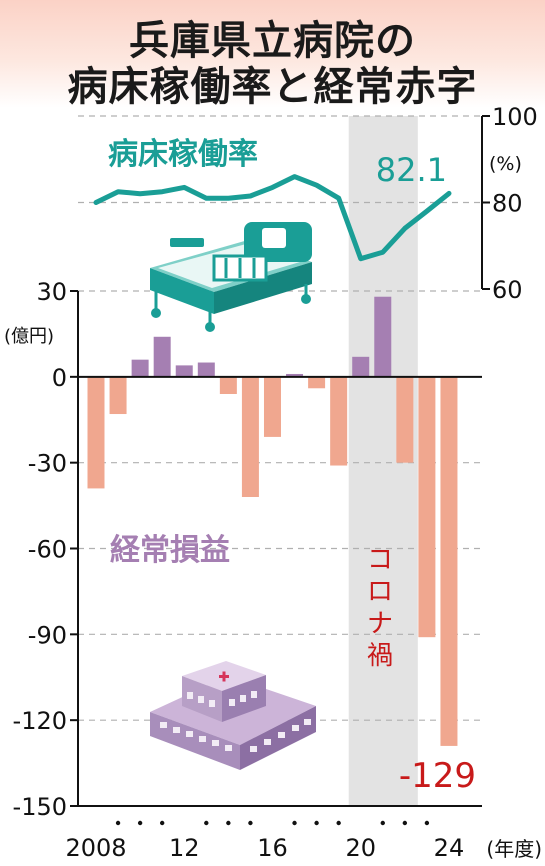 The width and height of the screenshot is (545, 866). I want to click on bar-y-tick-label: 30, so click(51, 292).